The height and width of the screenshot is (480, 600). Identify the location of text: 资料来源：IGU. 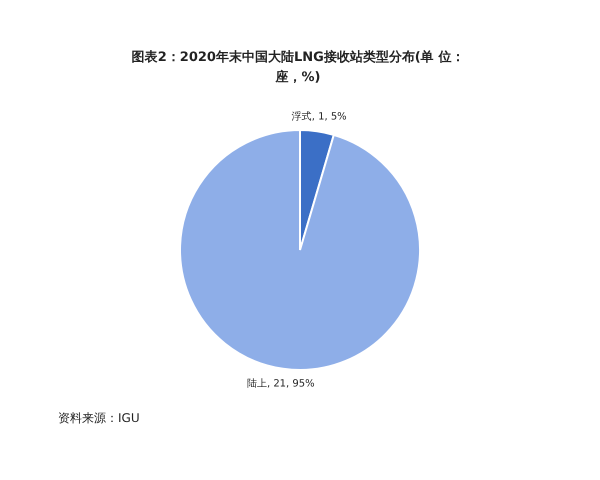
(99, 418).